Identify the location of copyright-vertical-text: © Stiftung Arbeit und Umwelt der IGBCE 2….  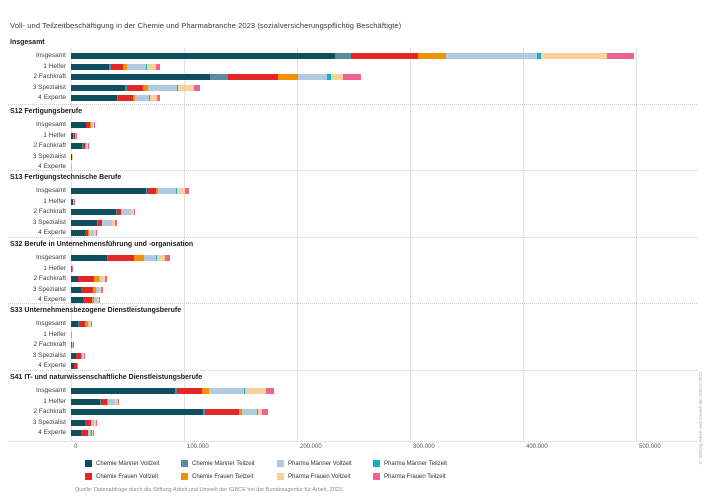
(700, 418).